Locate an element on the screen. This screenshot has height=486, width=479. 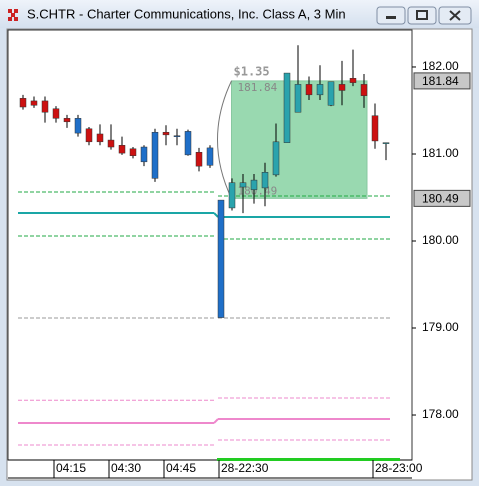
x-tick-label: 04:15 is located at coordinates (71, 468).